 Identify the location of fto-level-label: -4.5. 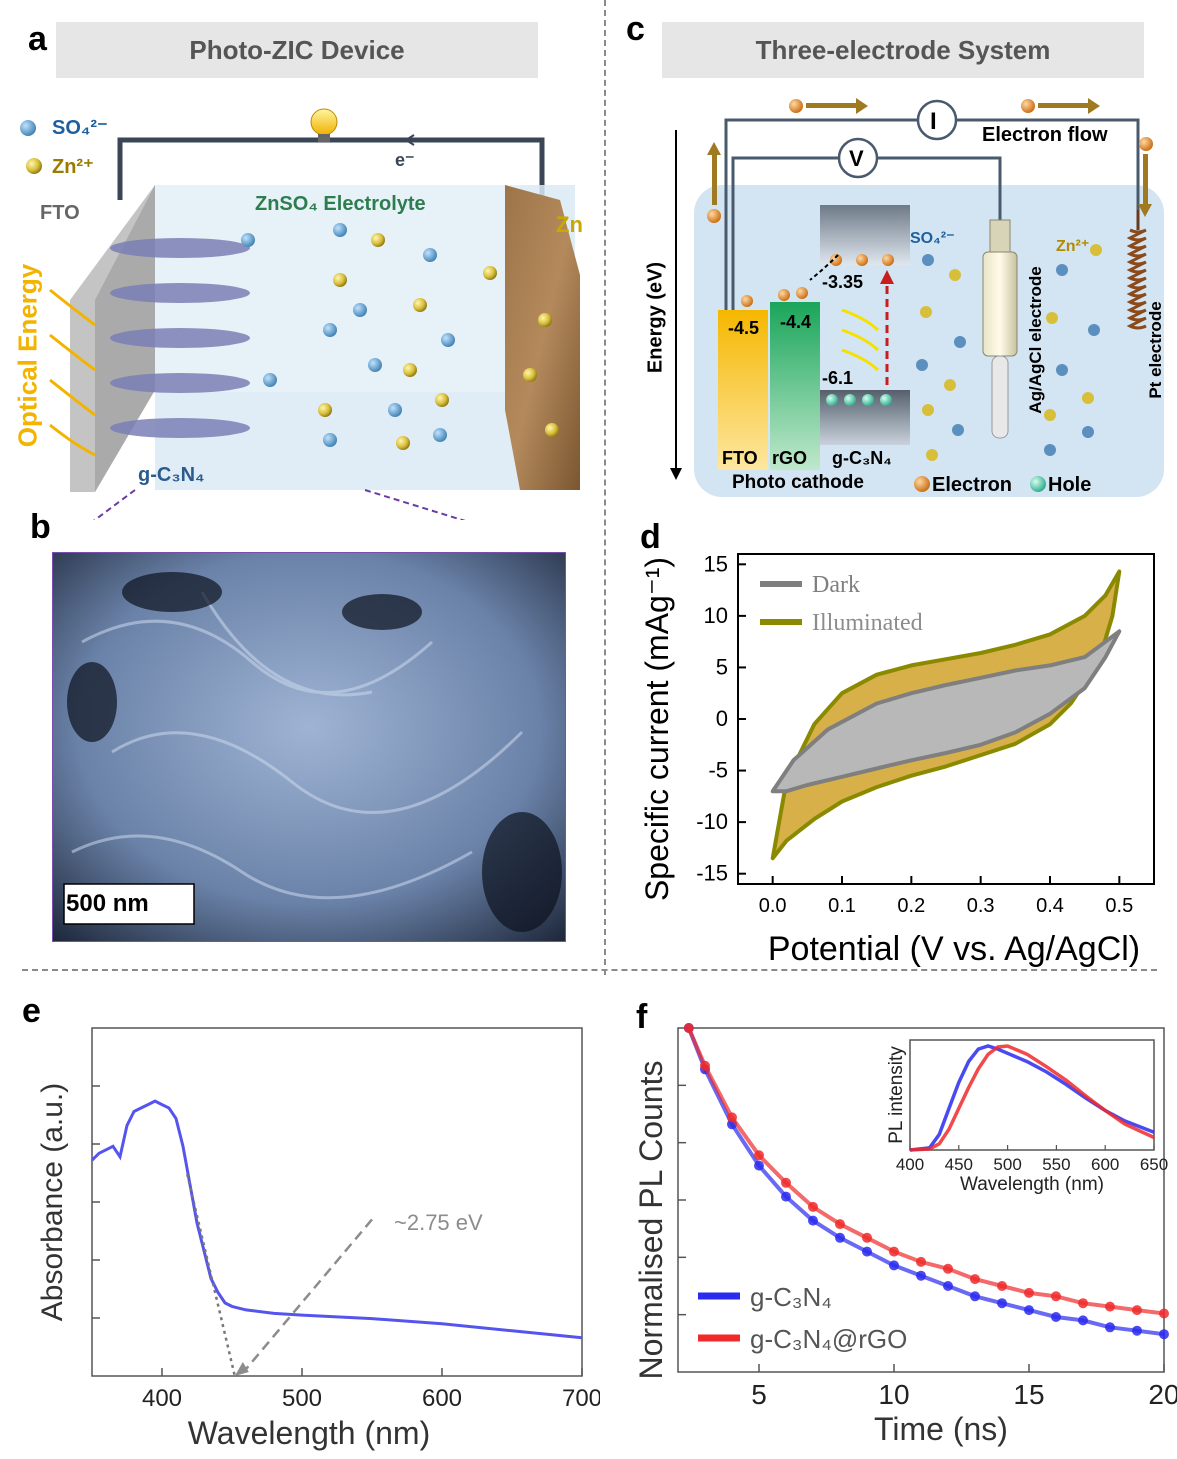
(744, 328).